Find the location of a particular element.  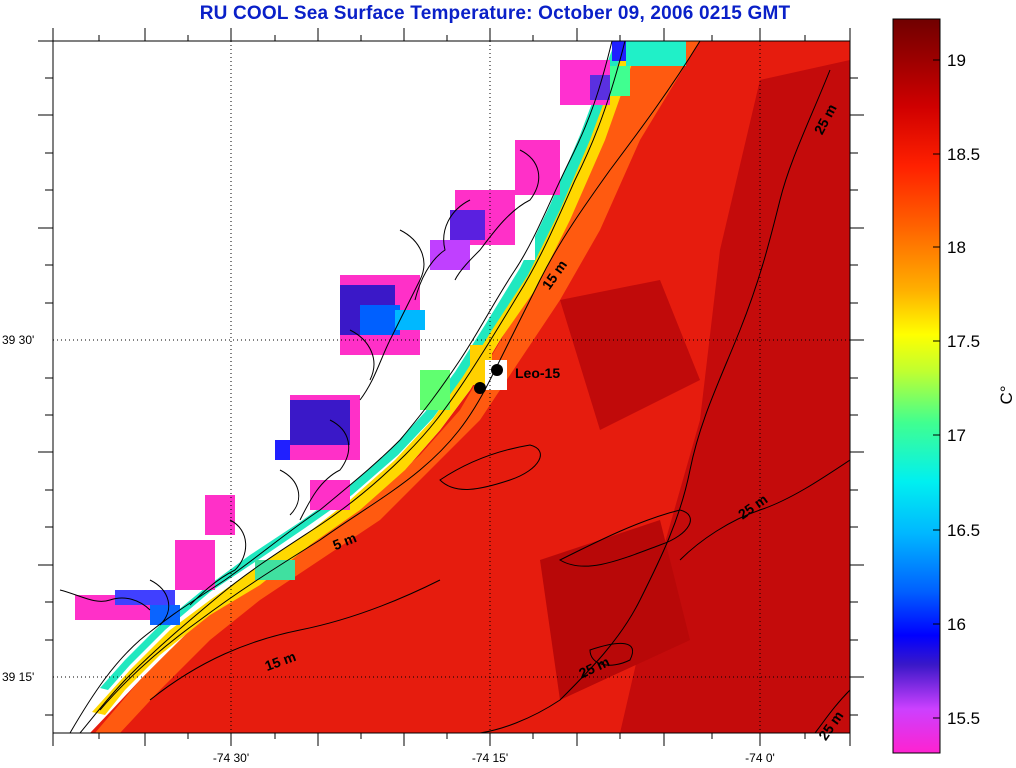

contour-15m-south is located at coordinates (295, 640).